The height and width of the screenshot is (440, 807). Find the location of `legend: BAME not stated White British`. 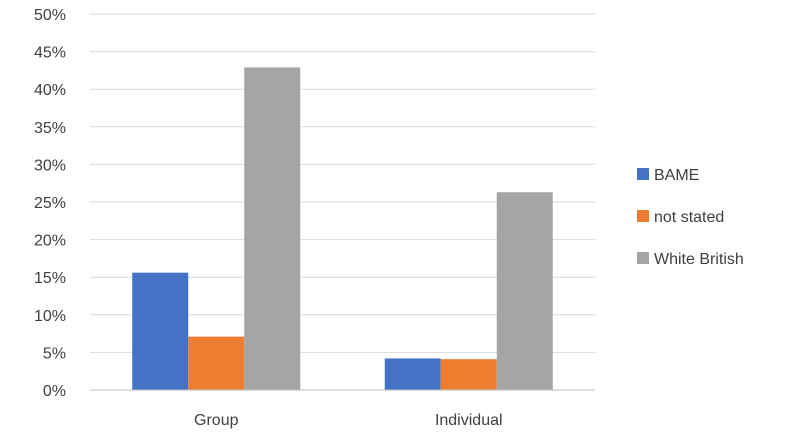

legend: BAME not stated White British is located at coordinates (690, 217).